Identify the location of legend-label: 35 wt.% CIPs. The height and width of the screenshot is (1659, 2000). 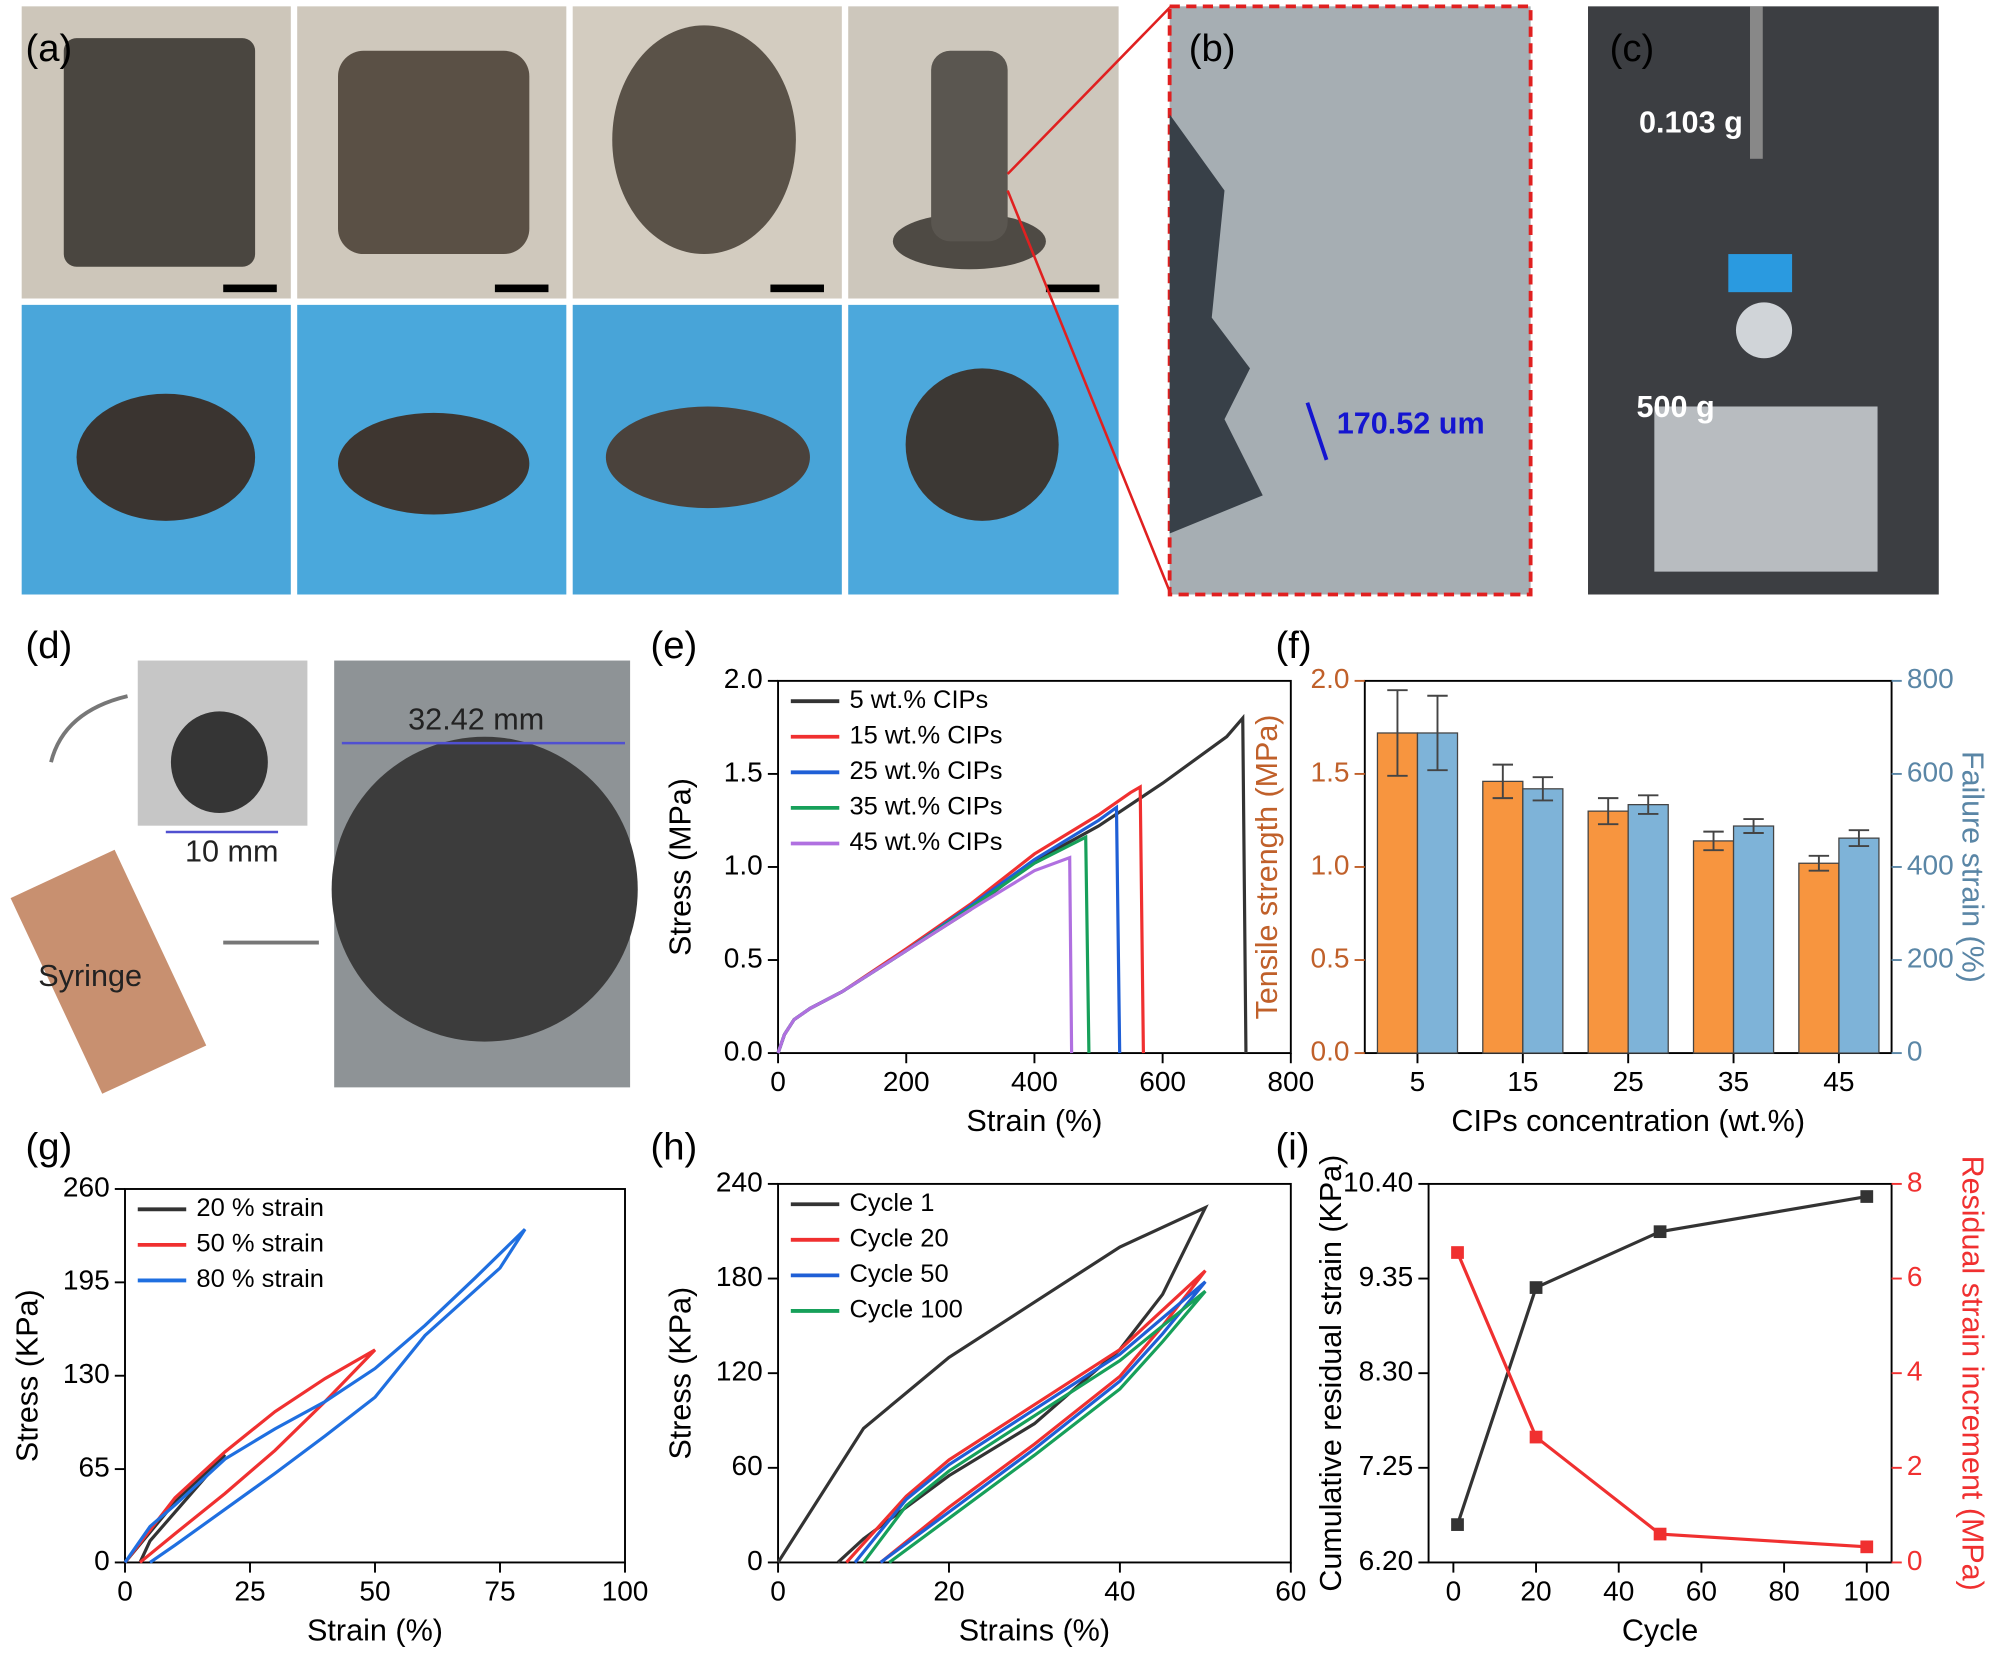
(925, 807).